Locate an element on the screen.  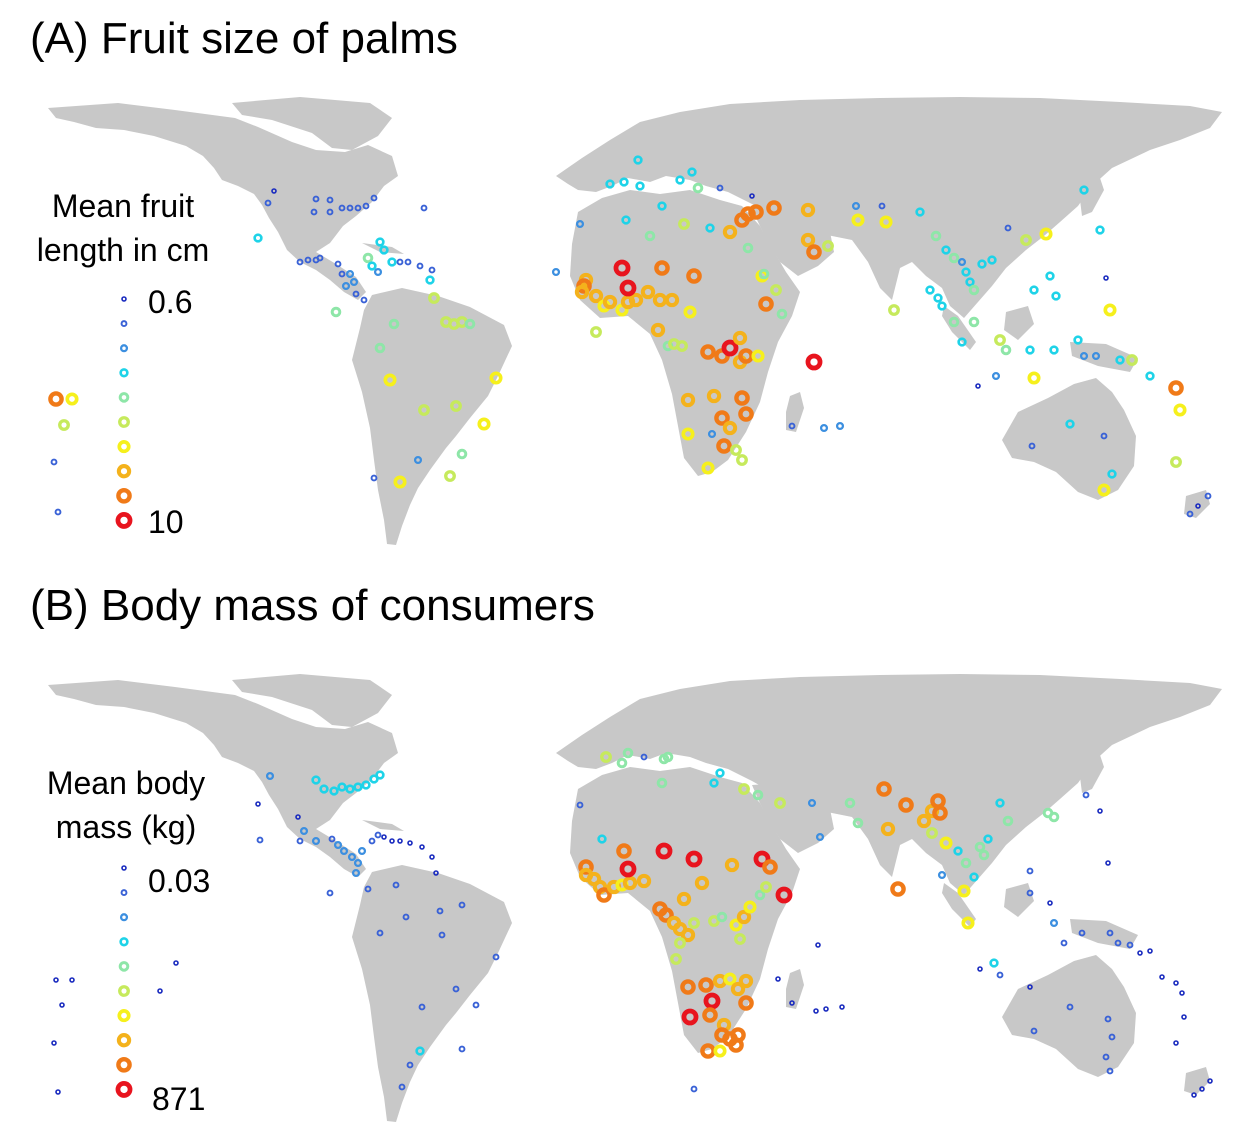
legend-min-label: 0.03 is located at coordinates (179, 881).